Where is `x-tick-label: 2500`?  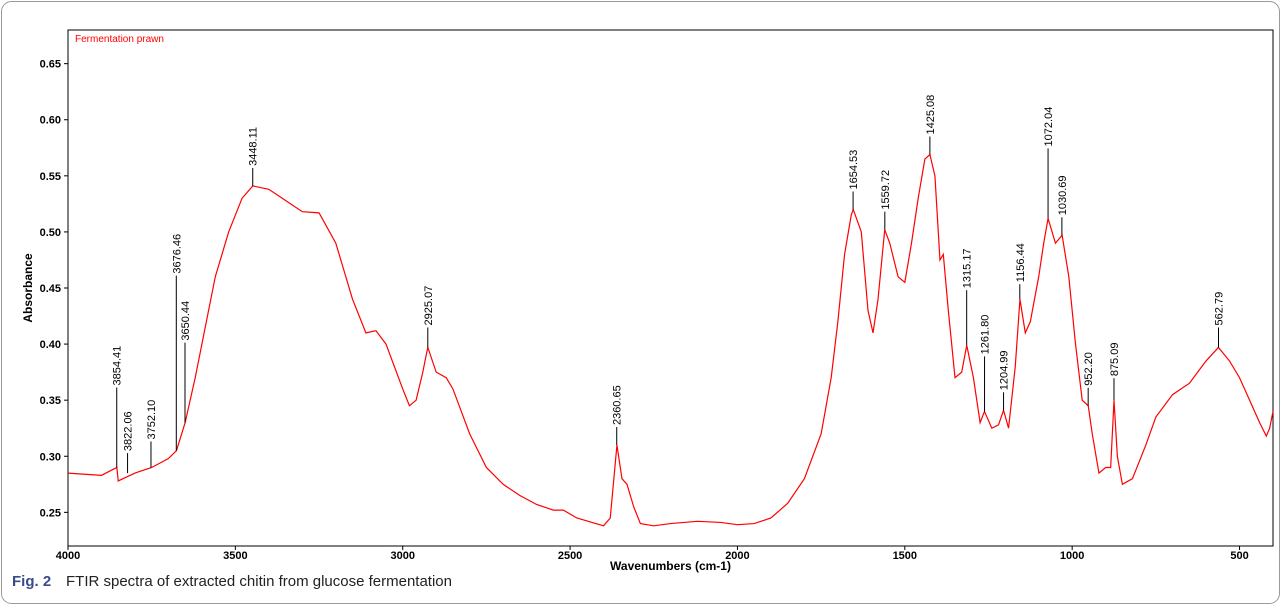
x-tick-label: 2500 is located at coordinates (570, 556).